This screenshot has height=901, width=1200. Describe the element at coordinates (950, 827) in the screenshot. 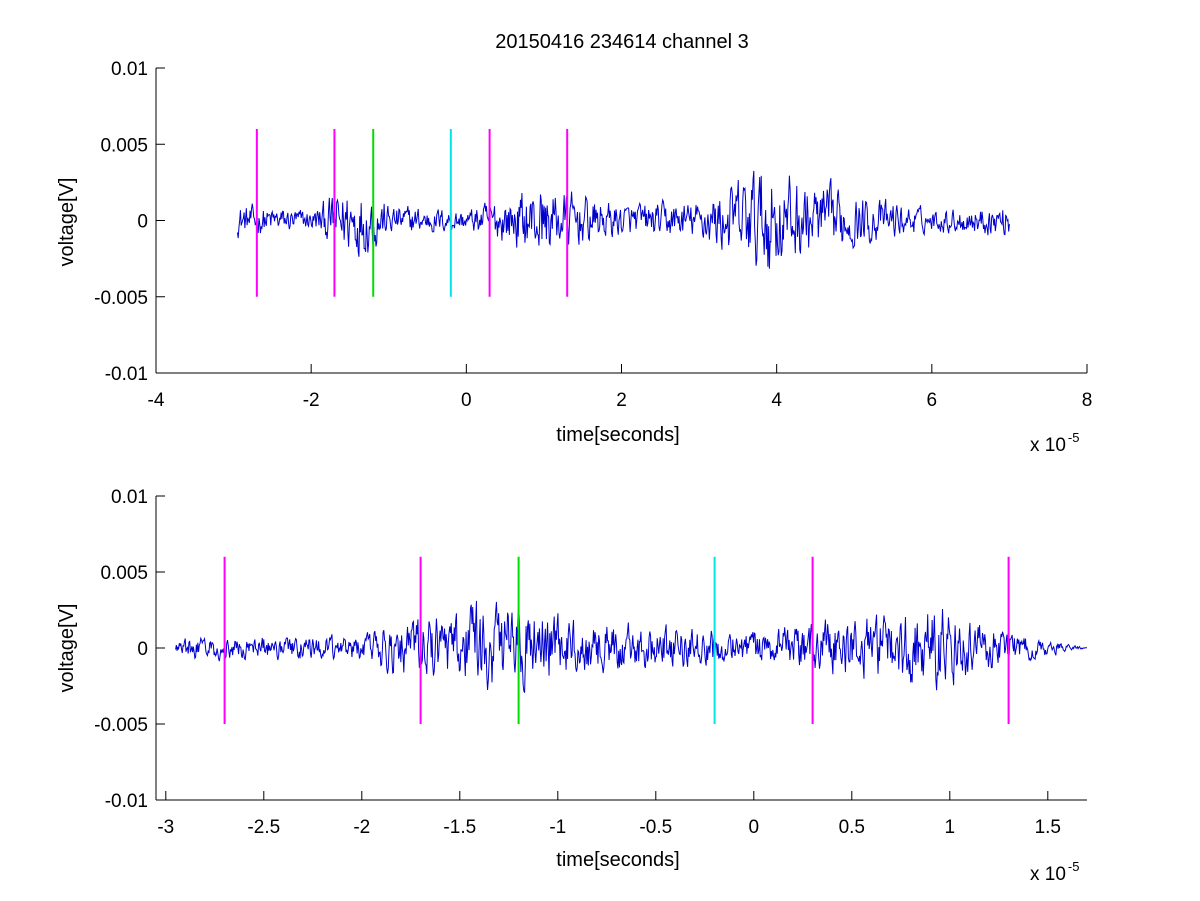

I see `x-tick-label: 1` at that location.